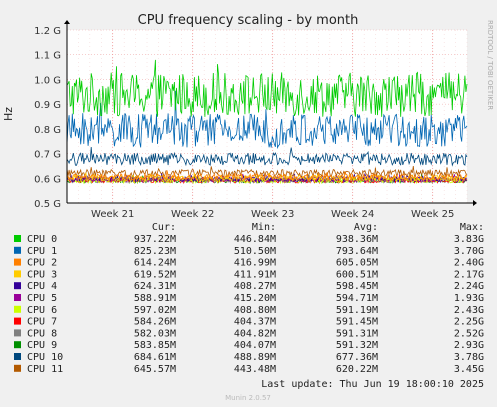 This screenshot has width=497, height=407. Describe the element at coordinates (475, 203) in the screenshot. I see `x-axis-arrow-icon` at that location.